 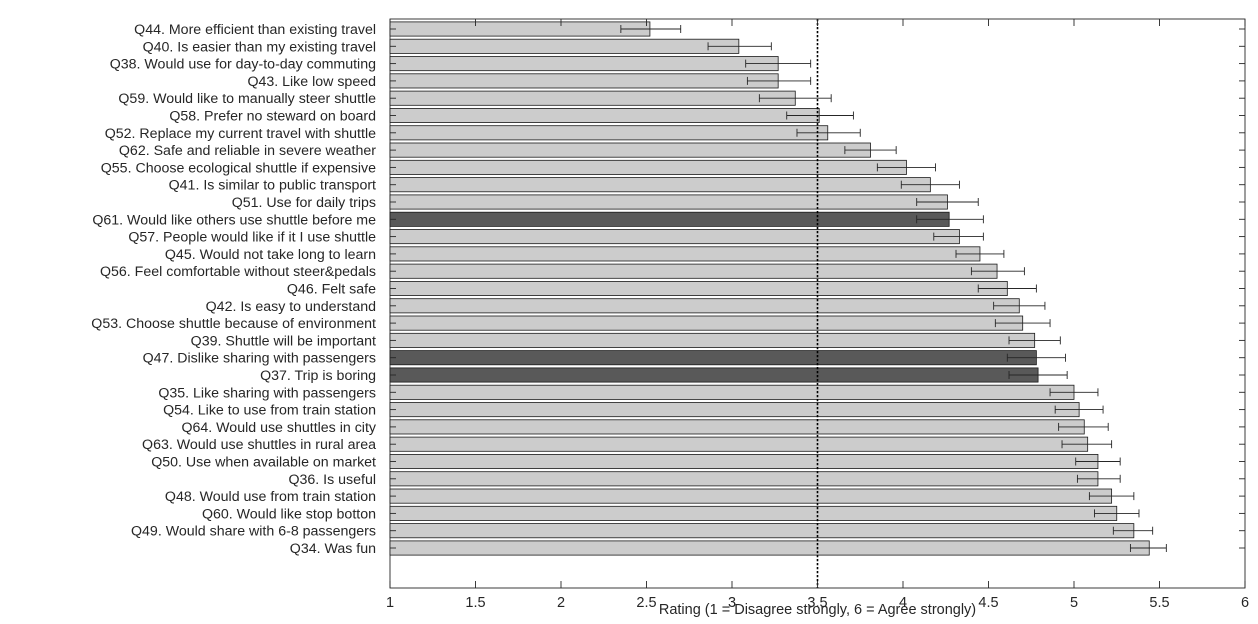 What do you see at coordinates (646, 603) in the screenshot?
I see `x-tick-label: 2.5` at bounding box center [646, 603].